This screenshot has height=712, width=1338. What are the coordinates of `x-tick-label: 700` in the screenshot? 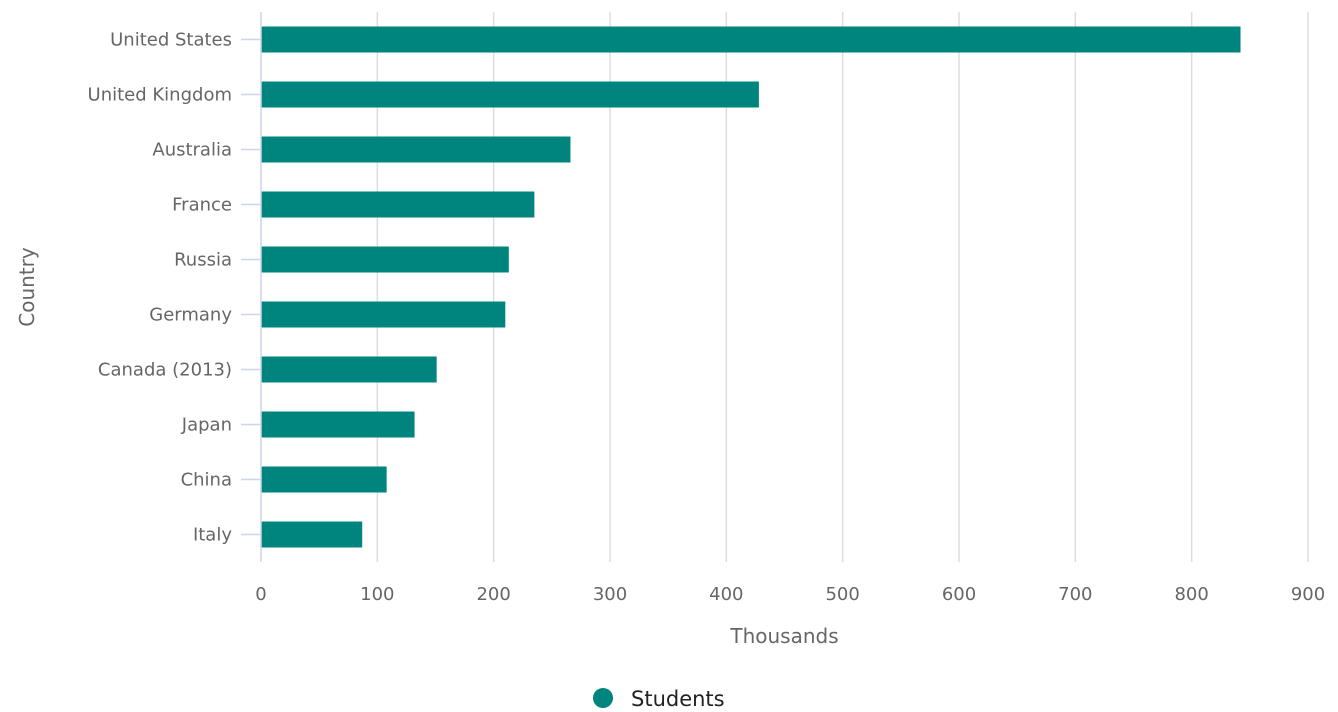 It's located at (1075, 594).